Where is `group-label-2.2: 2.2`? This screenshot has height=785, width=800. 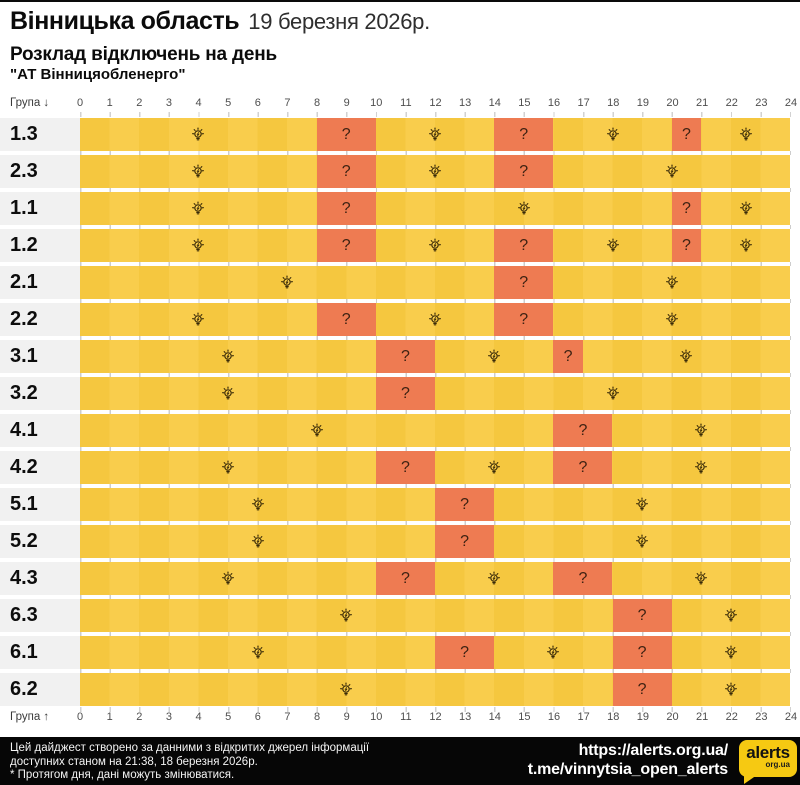
group-label-2.2: 2.2 is located at coordinates (40, 319).